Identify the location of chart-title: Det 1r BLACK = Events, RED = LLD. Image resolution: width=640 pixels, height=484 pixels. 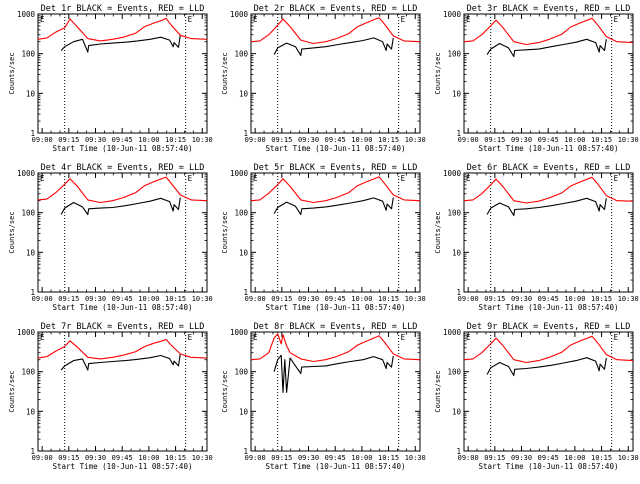
(123, 9).